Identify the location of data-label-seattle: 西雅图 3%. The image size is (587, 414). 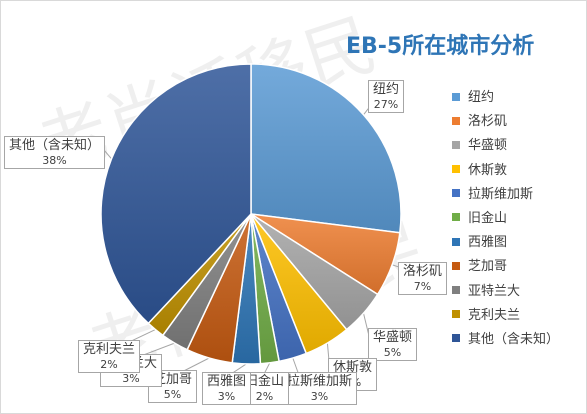
(227, 388).